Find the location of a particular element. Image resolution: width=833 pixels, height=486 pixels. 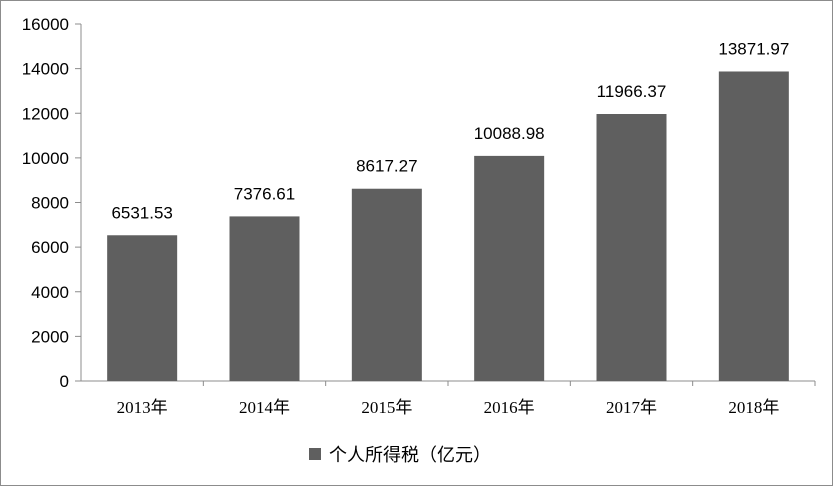

y-tick-label: 12000 is located at coordinates (45, 113).